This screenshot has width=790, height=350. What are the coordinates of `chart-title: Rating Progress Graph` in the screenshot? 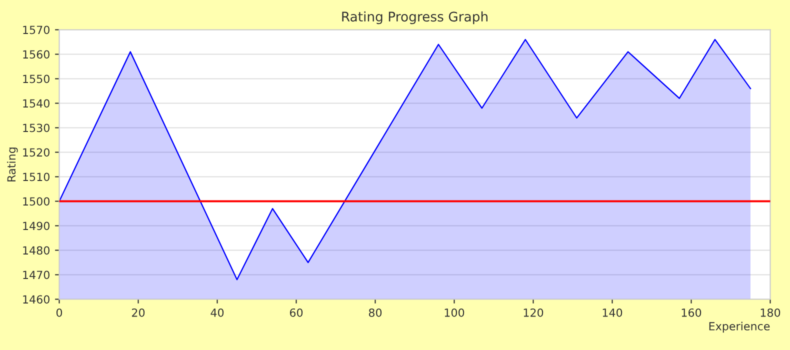 It's located at (415, 17).